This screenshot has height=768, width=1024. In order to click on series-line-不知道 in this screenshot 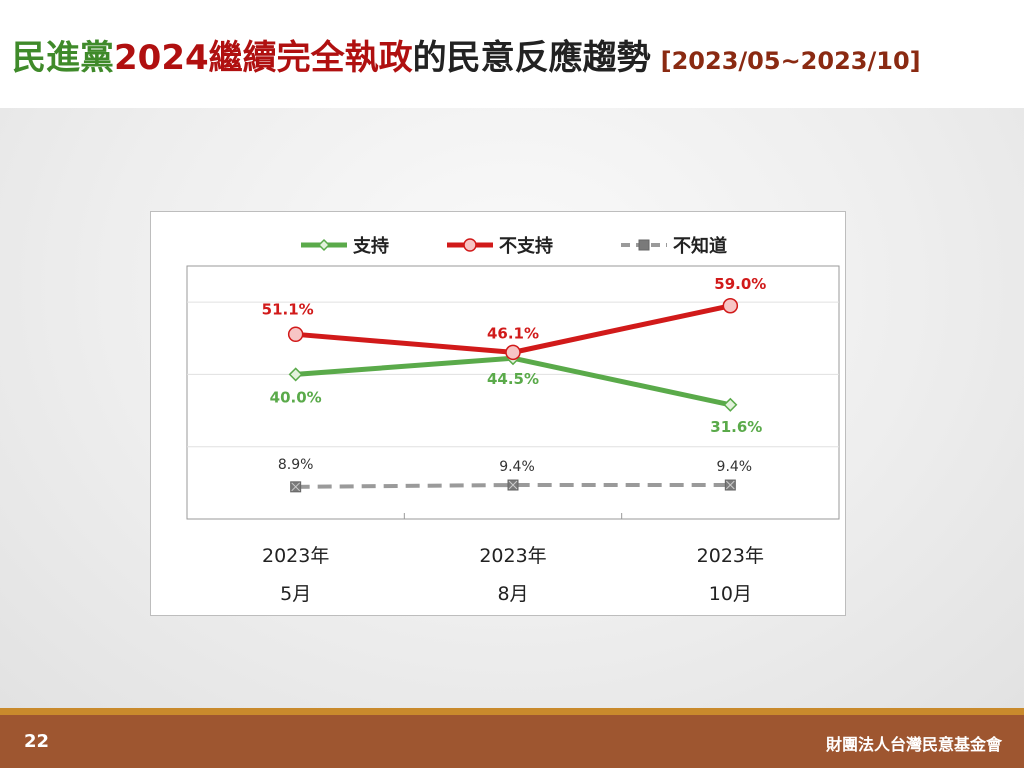, I will do `click(513, 486)`.